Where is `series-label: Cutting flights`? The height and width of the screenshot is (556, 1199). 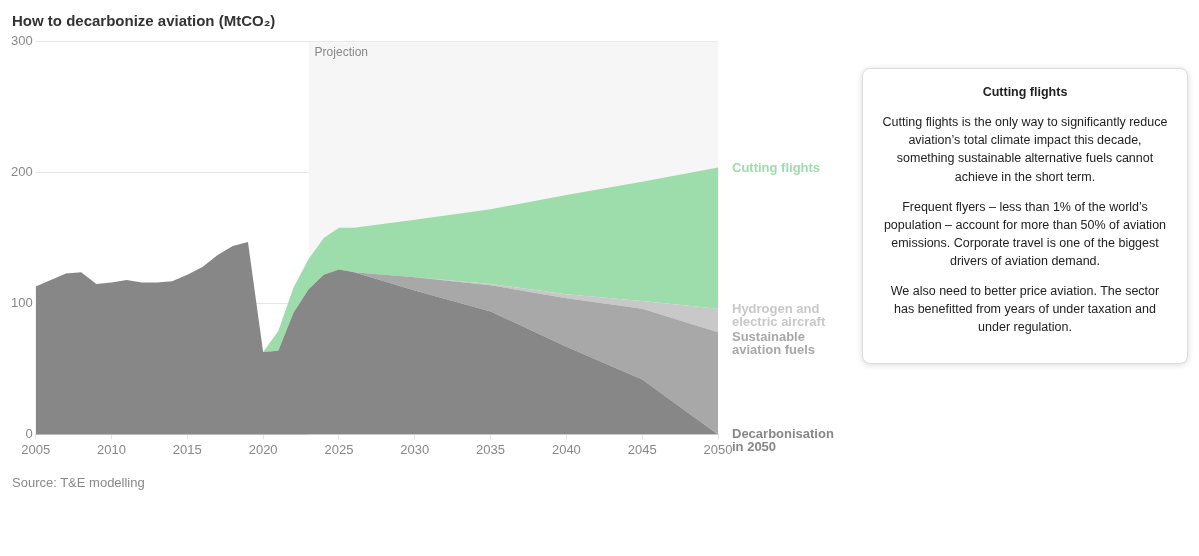
series-label: Cutting flights is located at coordinates (776, 167).